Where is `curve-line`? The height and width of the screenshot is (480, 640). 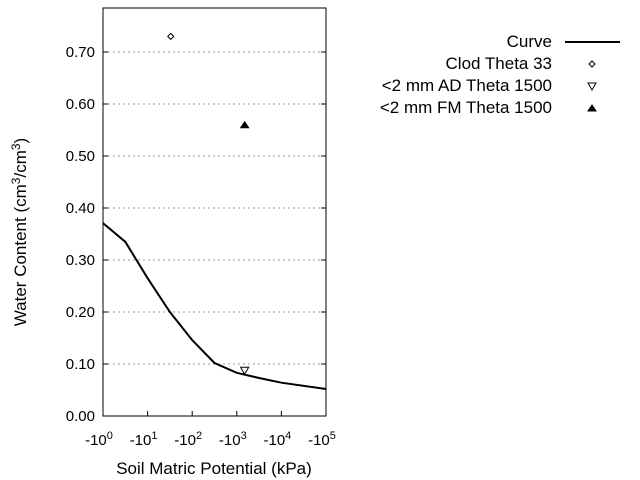
curve-line is located at coordinates (214, 306).